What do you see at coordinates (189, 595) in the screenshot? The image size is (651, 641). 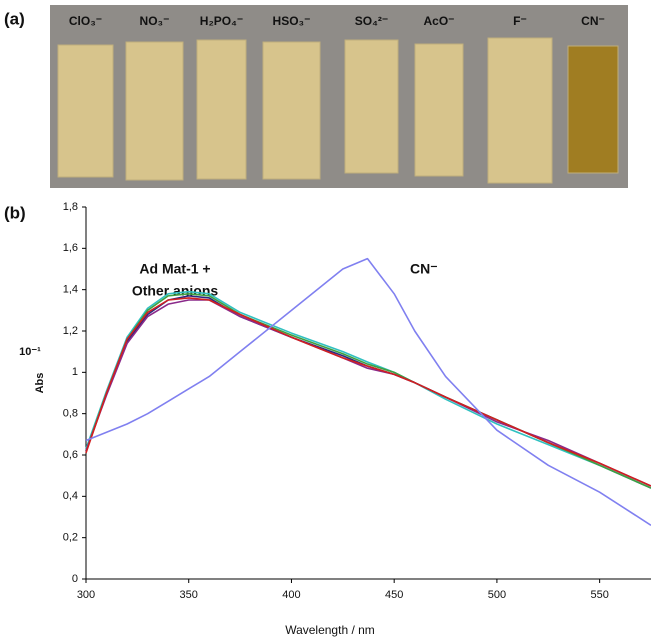 I see `x-tick-label: 350` at bounding box center [189, 595].